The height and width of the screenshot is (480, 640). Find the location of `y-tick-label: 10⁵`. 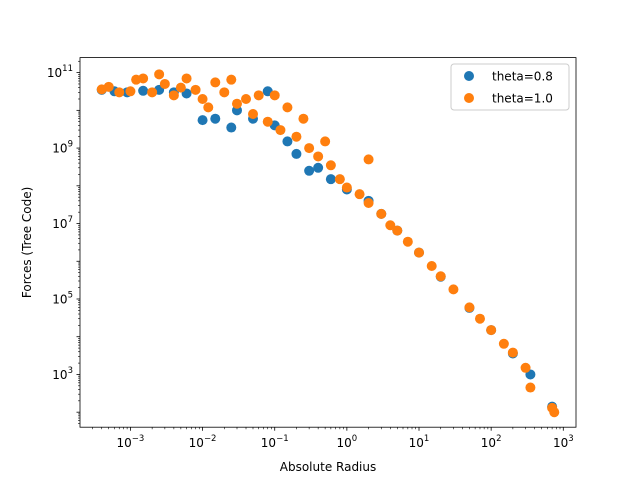

y-tick-label: 10⁵ is located at coordinates (62, 298).